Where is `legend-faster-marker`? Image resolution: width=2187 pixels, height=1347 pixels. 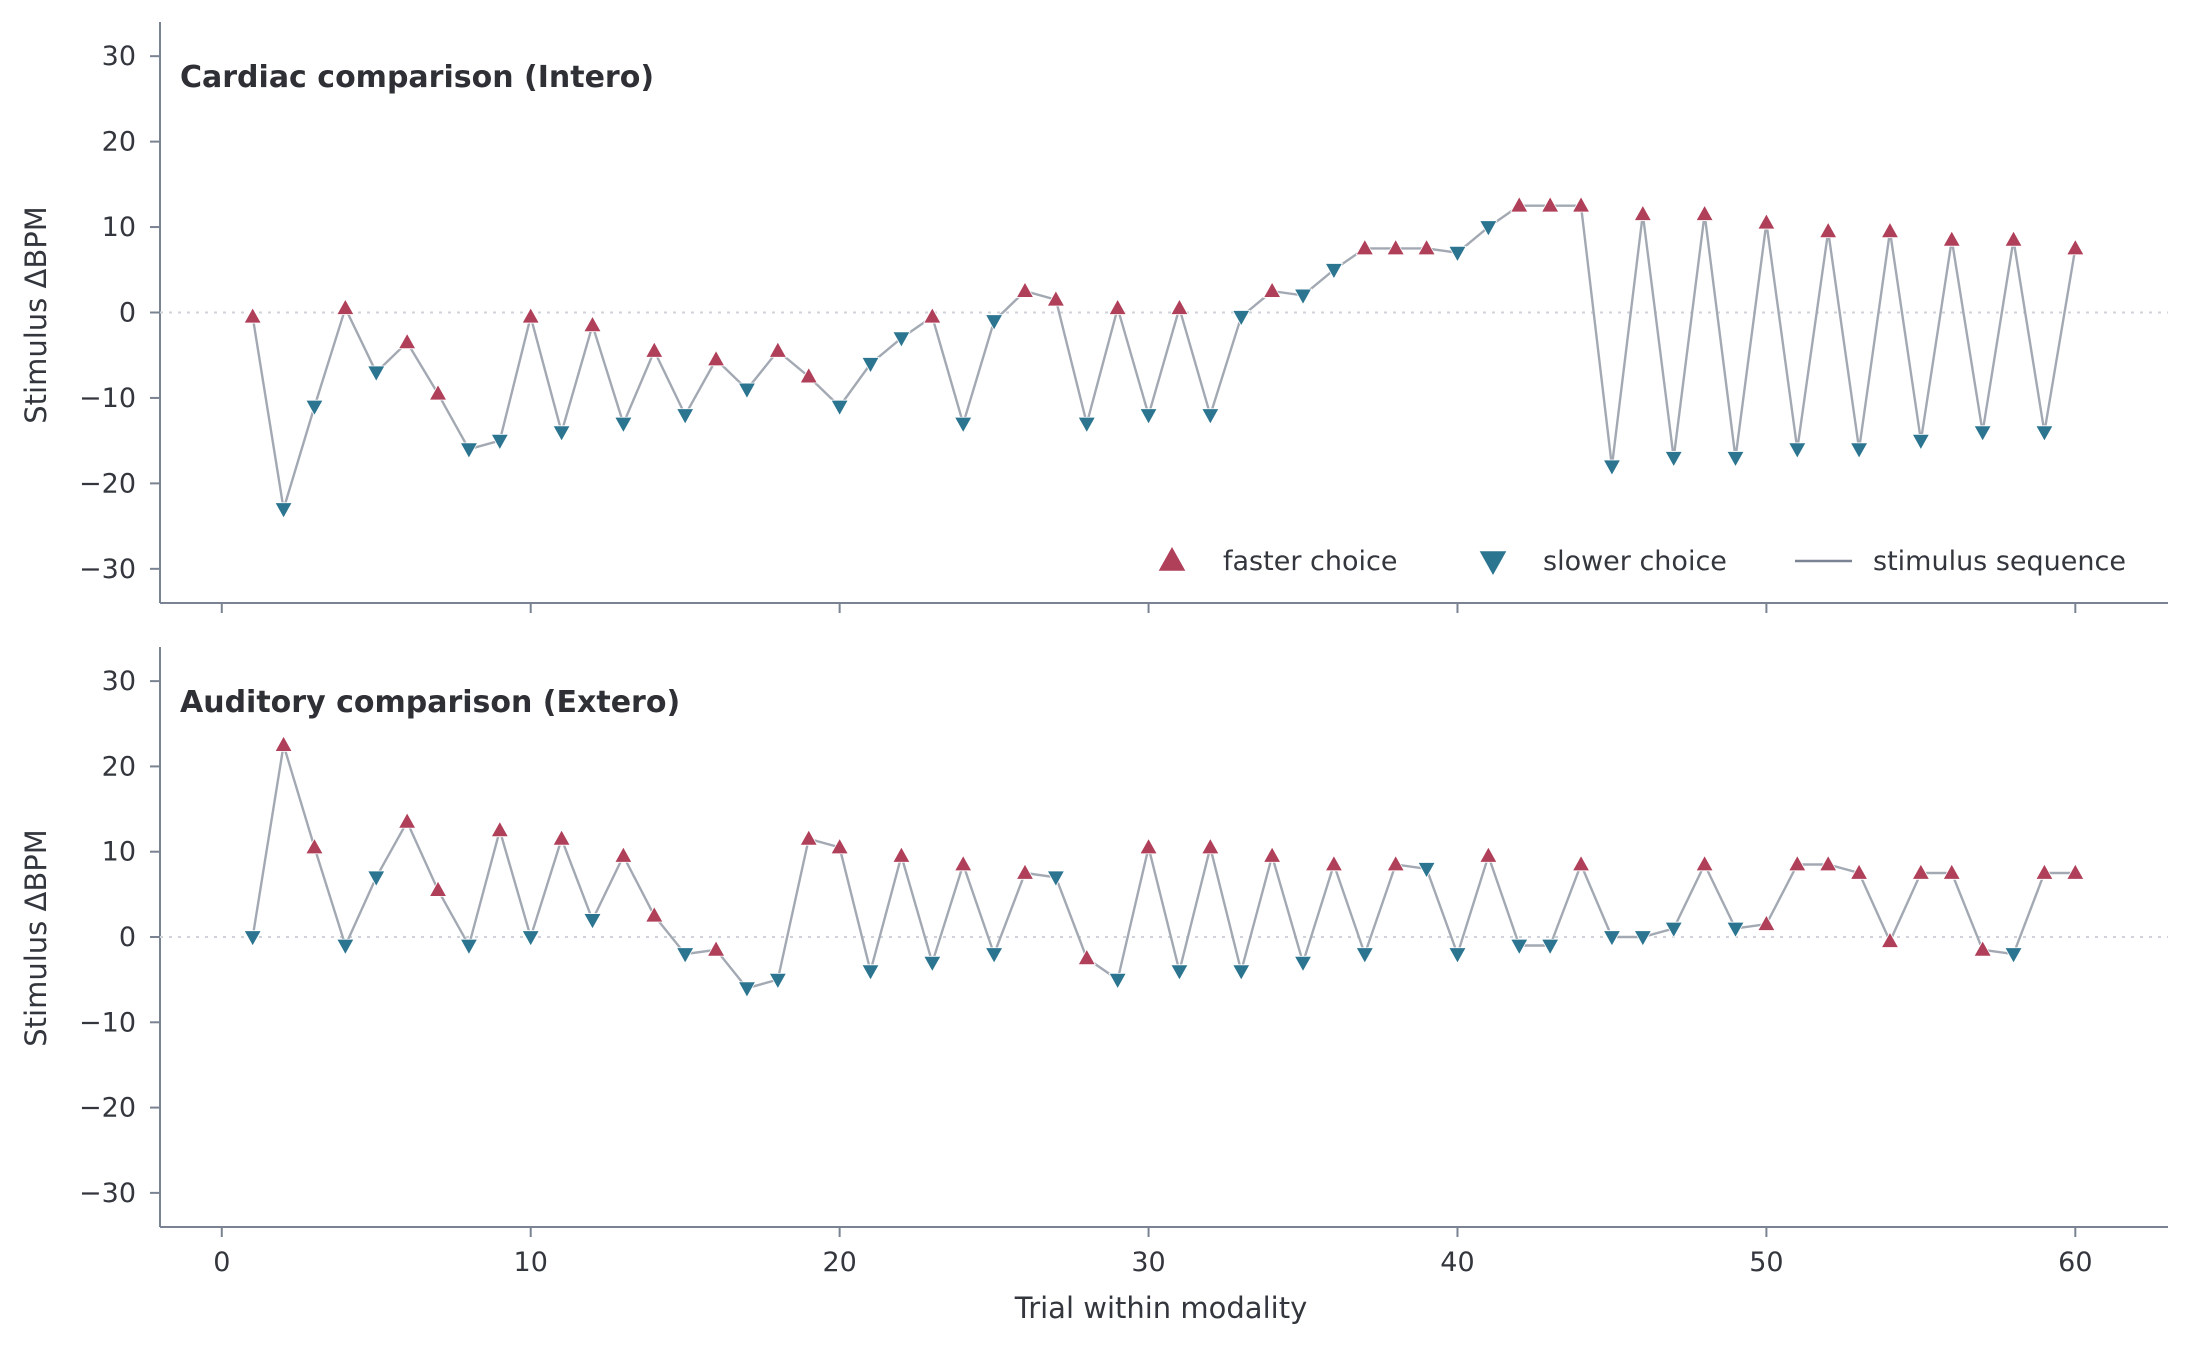
legend-faster-marker is located at coordinates (1172, 559).